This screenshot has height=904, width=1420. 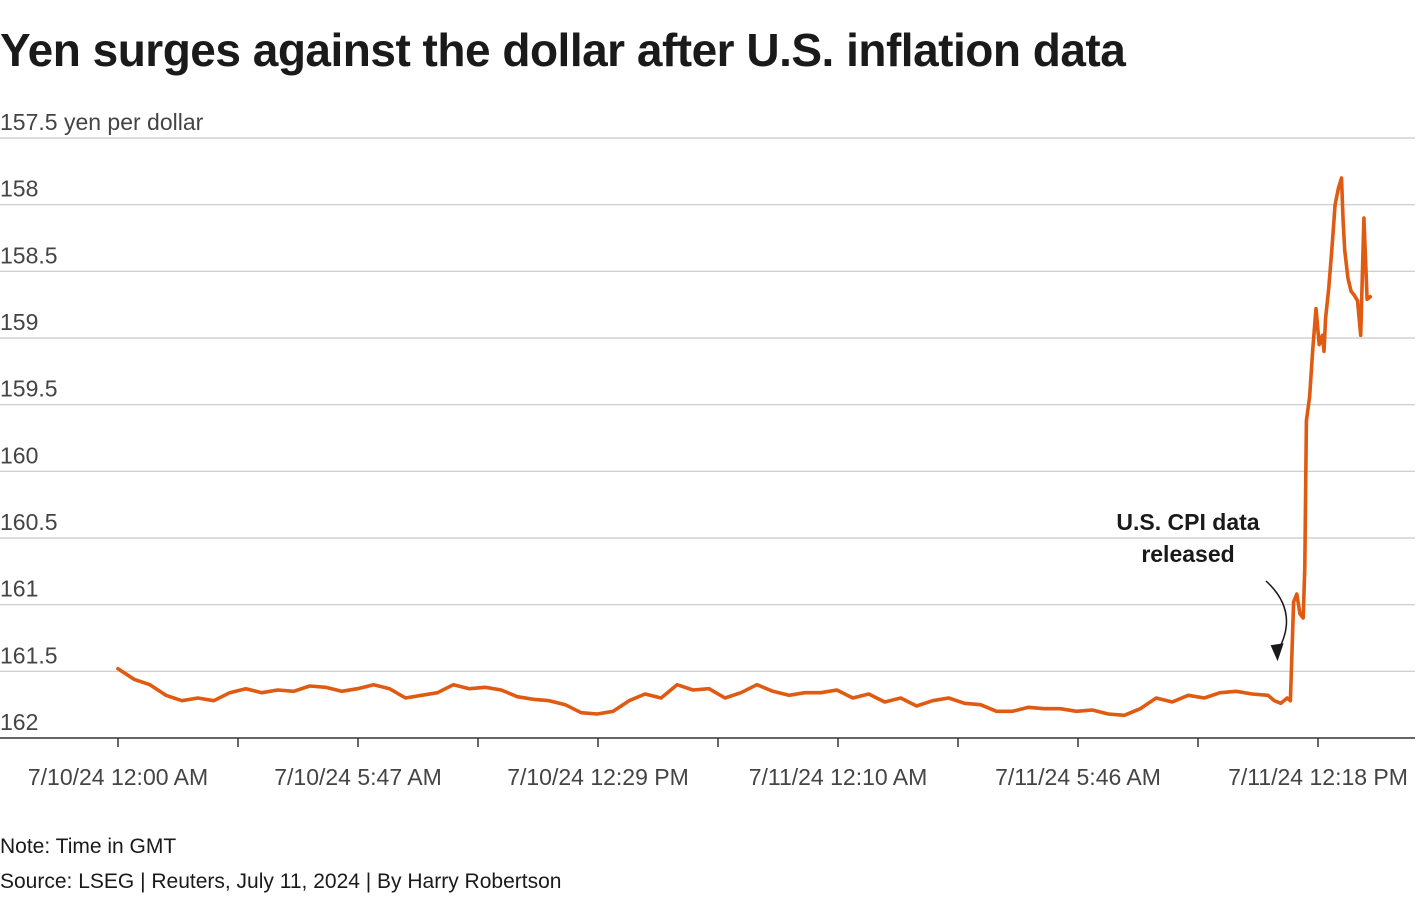 I want to click on y-tick-label: 159, so click(x=19, y=322).